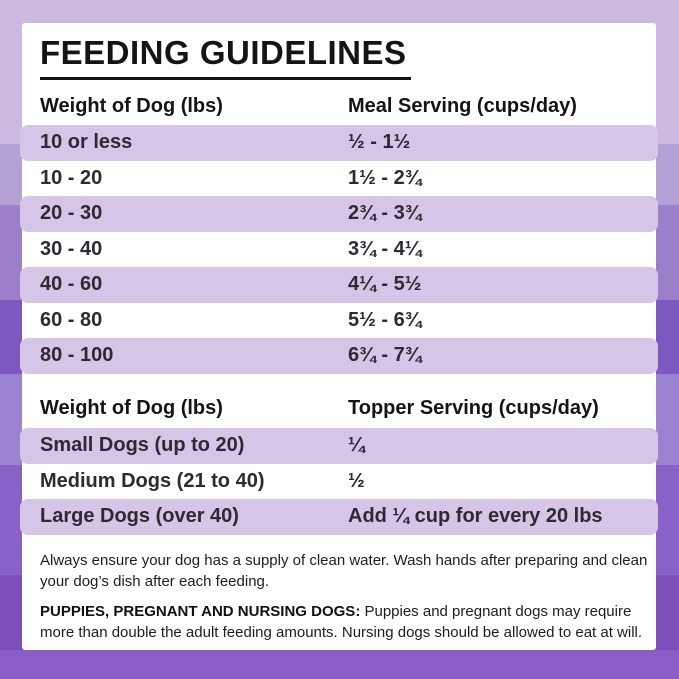  Describe the element at coordinates (86, 142) in the screenshot. I see `weight-cell: 10 or less` at that location.